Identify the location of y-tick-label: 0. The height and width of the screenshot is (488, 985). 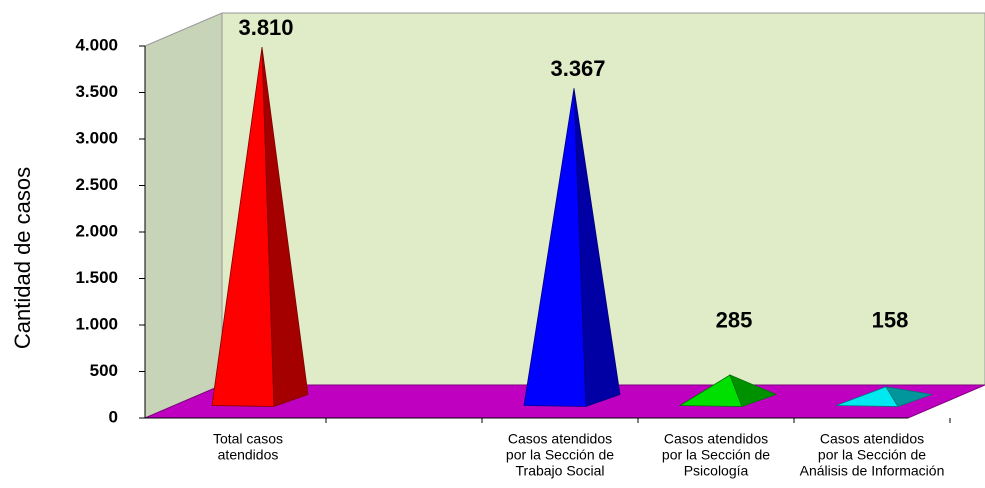
(113, 416).